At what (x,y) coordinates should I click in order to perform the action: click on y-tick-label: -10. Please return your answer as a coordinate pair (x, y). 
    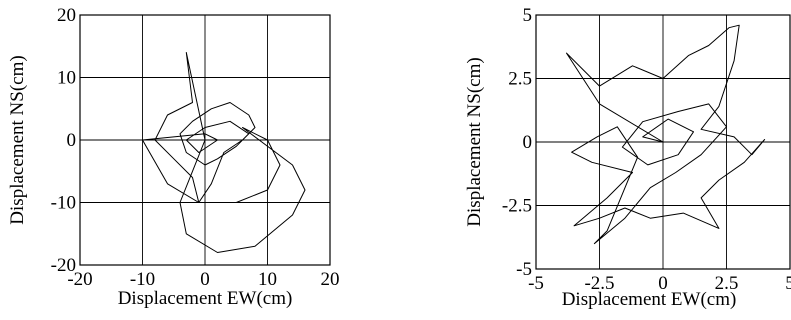
    Looking at the image, I should click on (63, 203).